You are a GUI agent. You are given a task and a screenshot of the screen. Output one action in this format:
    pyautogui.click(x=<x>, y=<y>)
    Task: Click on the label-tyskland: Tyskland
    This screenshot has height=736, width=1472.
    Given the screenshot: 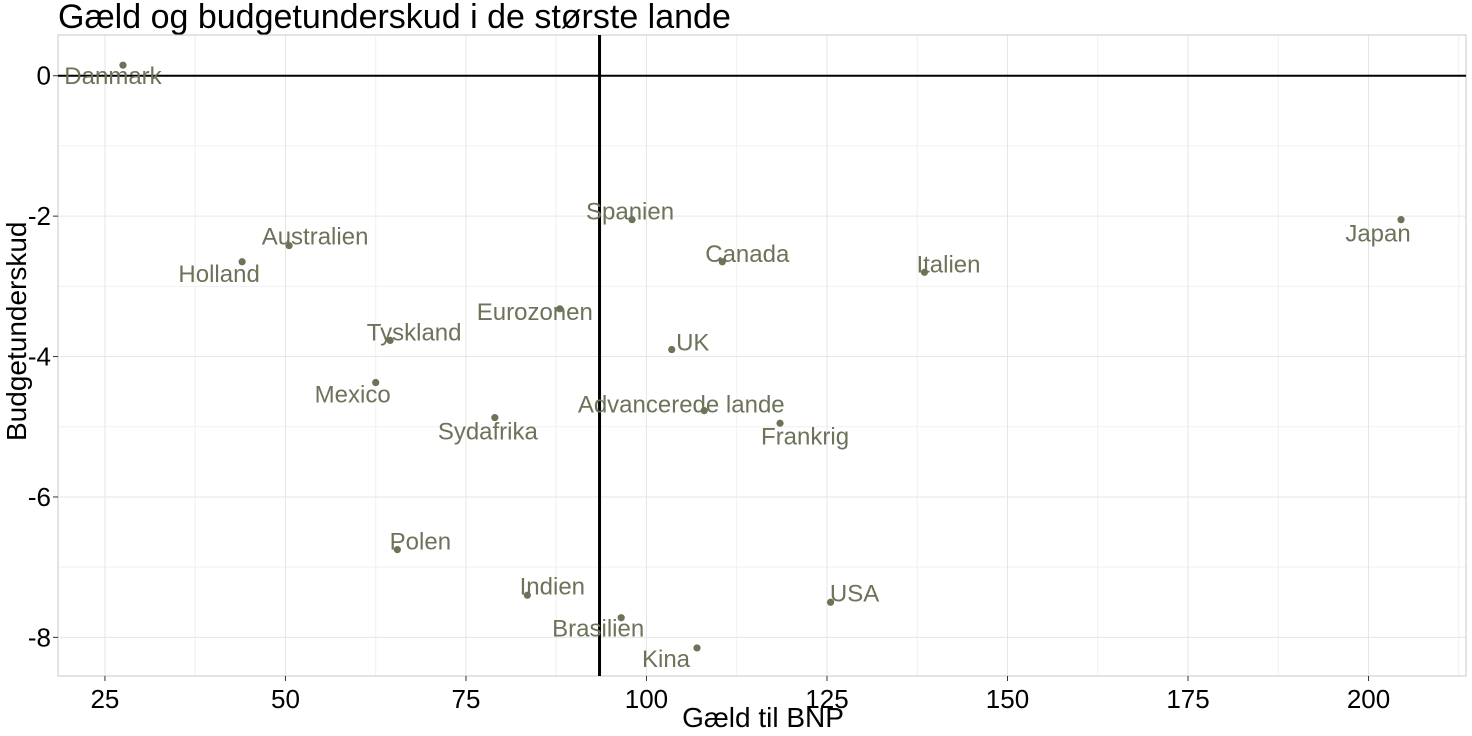 What is the action you would take?
    pyautogui.click(x=414, y=332)
    